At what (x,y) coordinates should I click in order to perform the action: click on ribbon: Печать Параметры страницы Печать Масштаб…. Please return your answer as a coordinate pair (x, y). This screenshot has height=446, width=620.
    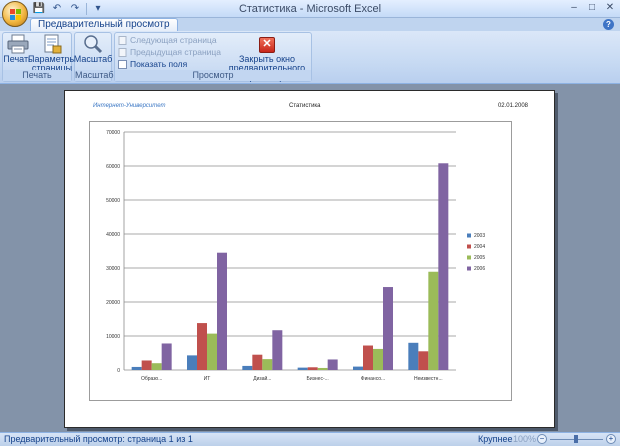
    Looking at the image, I should click on (310, 57).